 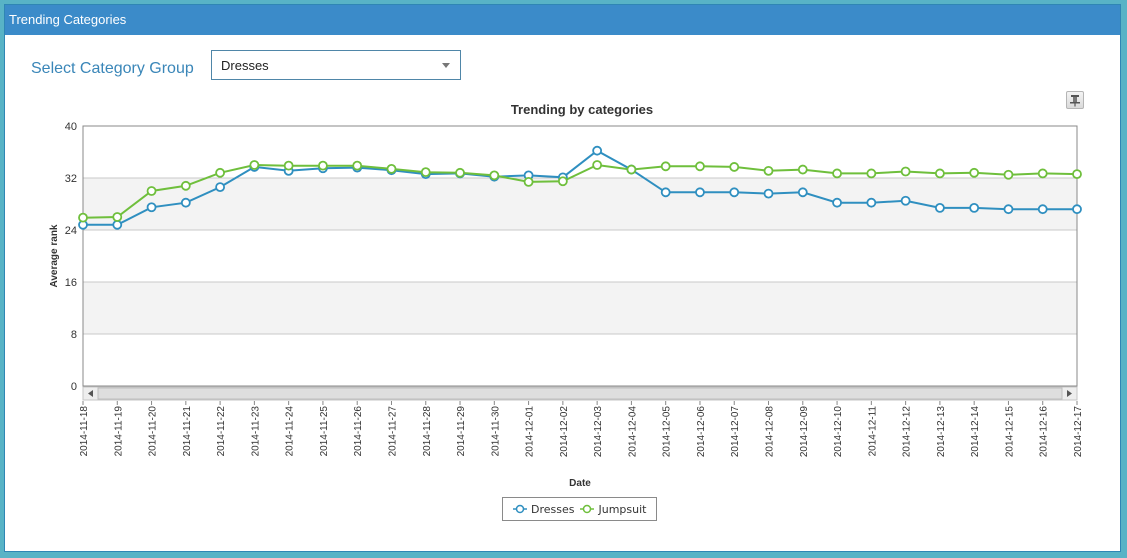 What do you see at coordinates (112, 68) in the screenshot?
I see `category-group-label: Select Category Group` at bounding box center [112, 68].